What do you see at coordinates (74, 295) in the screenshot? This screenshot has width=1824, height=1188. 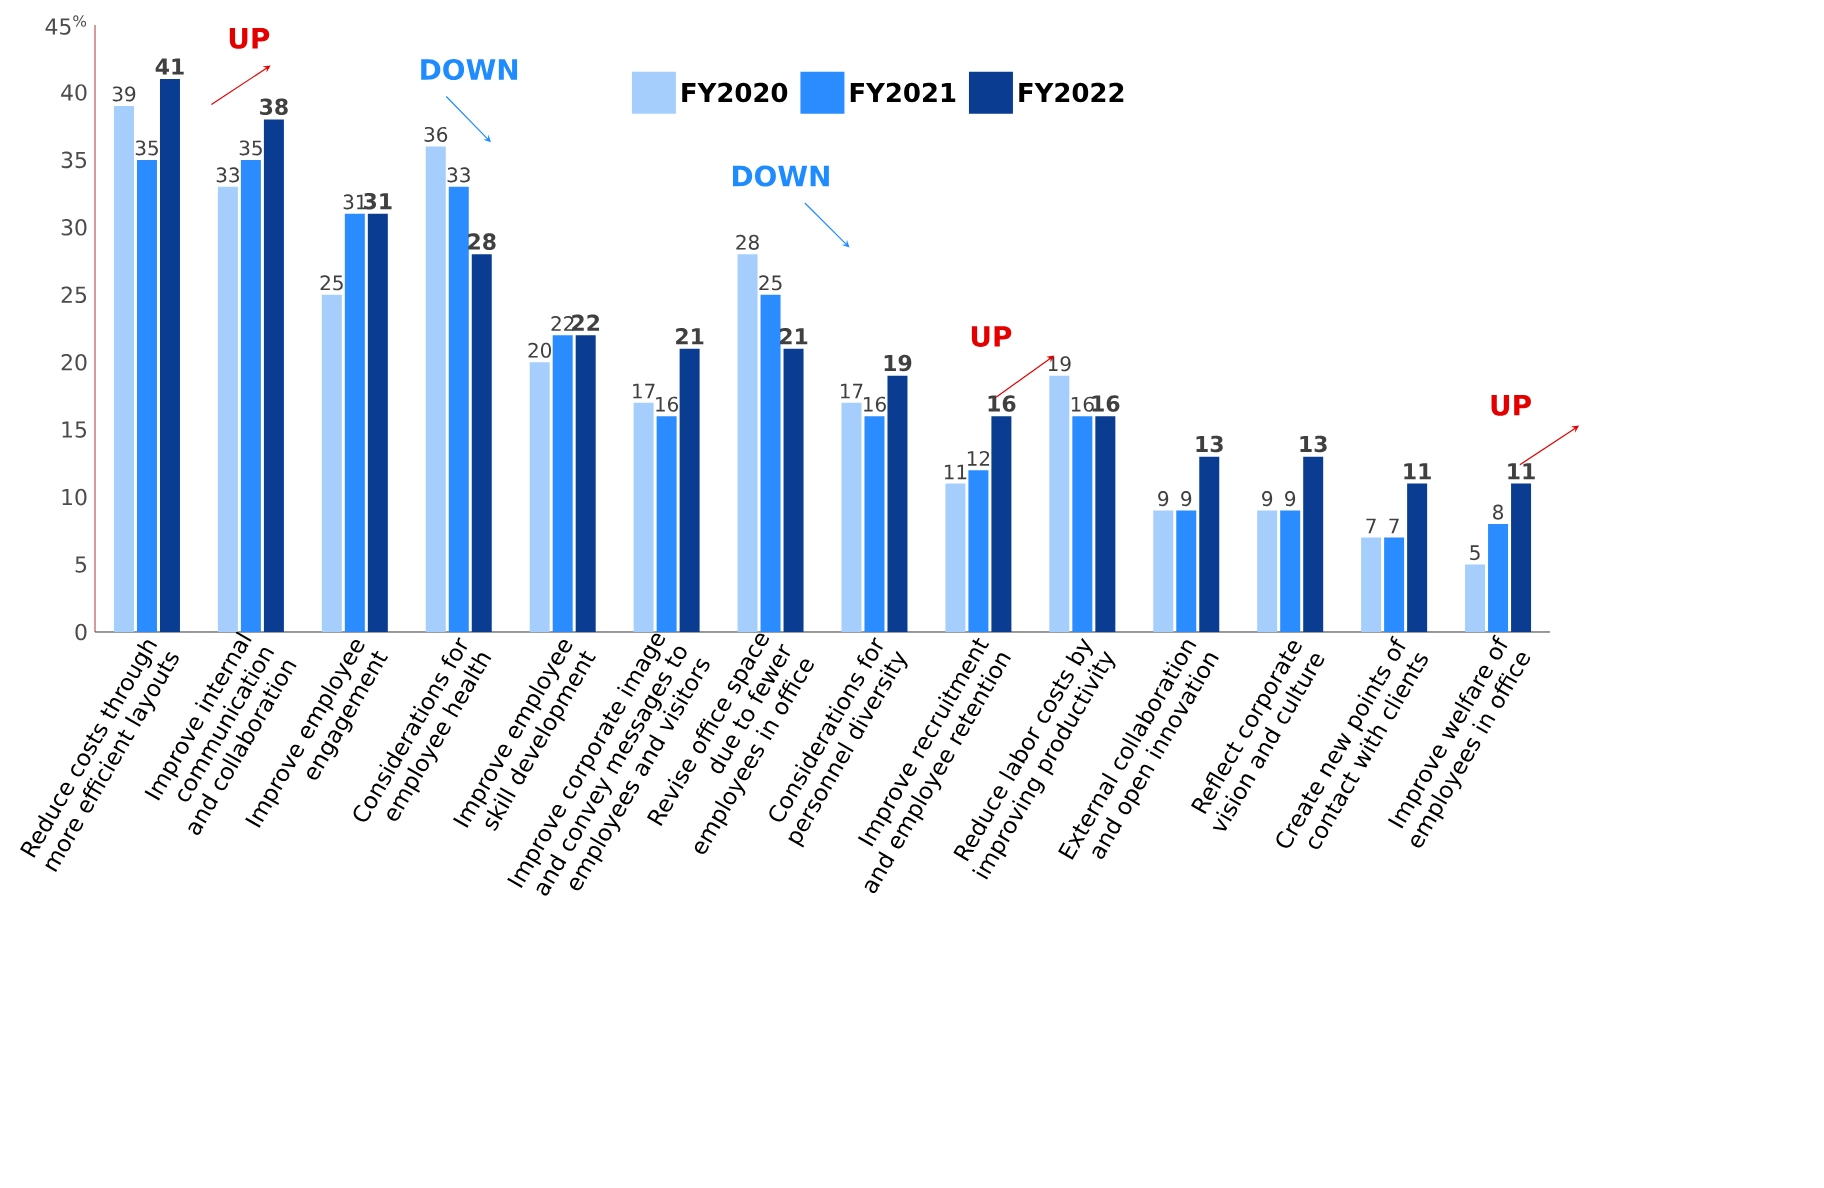 I see `y-tick-label: 25` at bounding box center [74, 295].